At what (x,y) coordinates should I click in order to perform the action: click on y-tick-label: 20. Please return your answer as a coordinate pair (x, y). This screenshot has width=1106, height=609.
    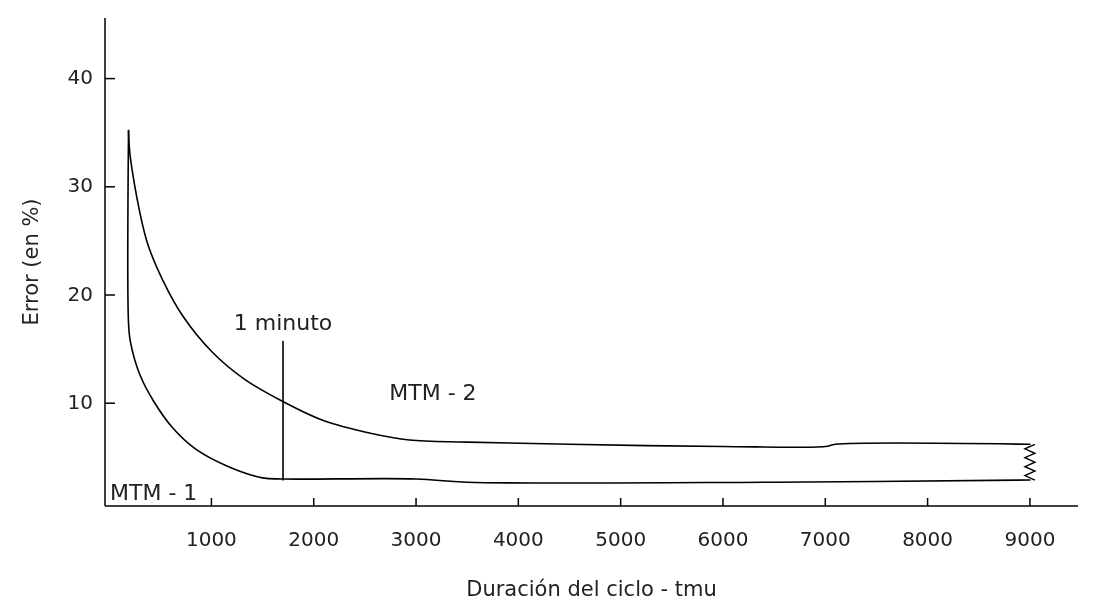
    Looking at the image, I should click on (80, 293).